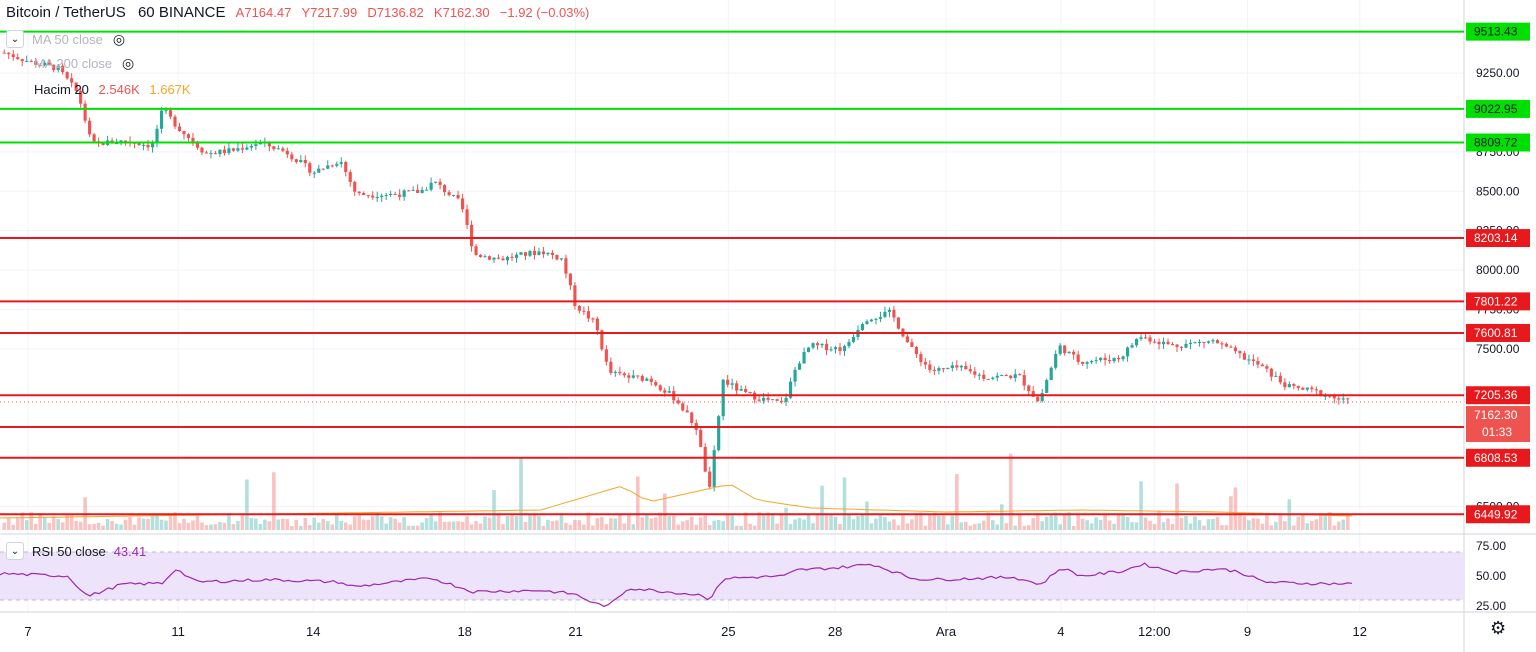 The width and height of the screenshot is (1536, 652). Describe the element at coordinates (84, 63) in the screenshot. I see `ma200-legend: MA 200 close ◎` at that location.